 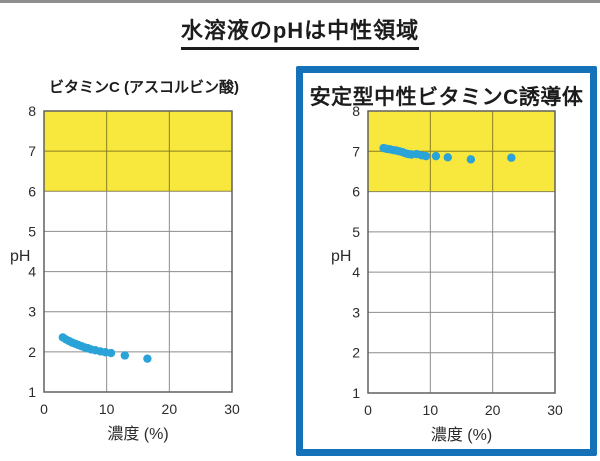 I want to click on page-title-text: 水溶液のpHは中性領域, so click(x=300, y=31).